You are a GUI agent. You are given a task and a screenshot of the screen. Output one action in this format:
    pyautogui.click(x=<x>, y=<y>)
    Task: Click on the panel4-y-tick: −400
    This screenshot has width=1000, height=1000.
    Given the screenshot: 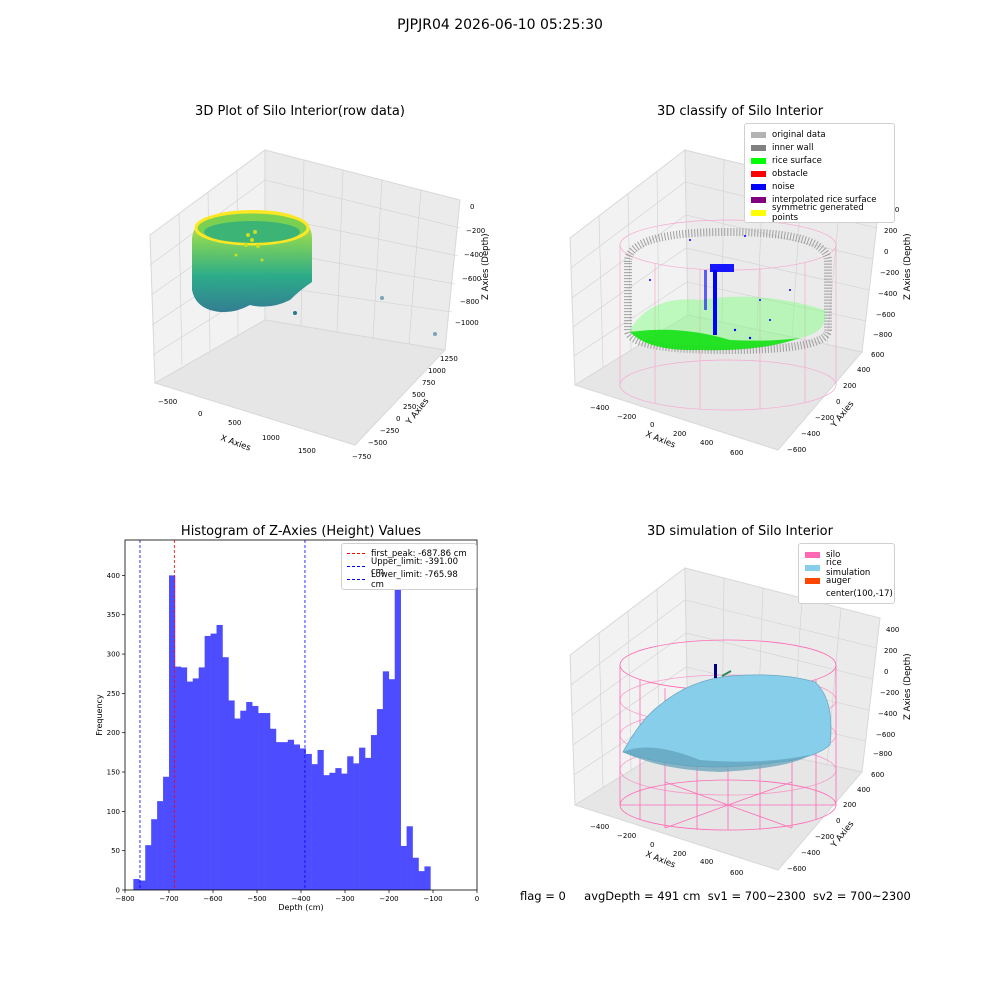 What is the action you would take?
    pyautogui.click(x=810, y=853)
    